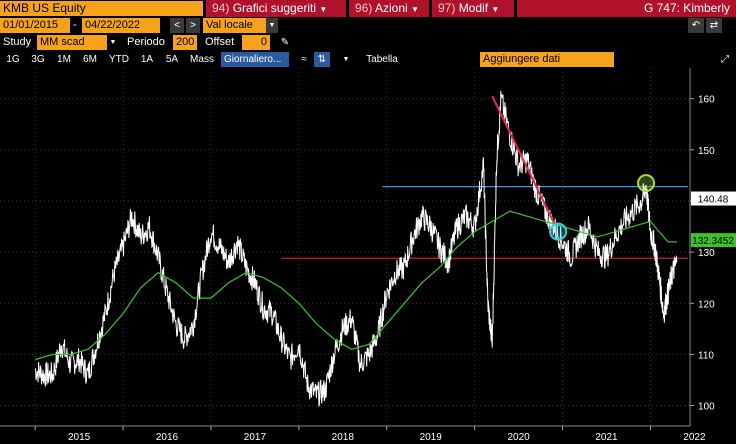 The width and height of the screenshot is (736, 444). I want to click on y-tick-label: 100, so click(706, 407).